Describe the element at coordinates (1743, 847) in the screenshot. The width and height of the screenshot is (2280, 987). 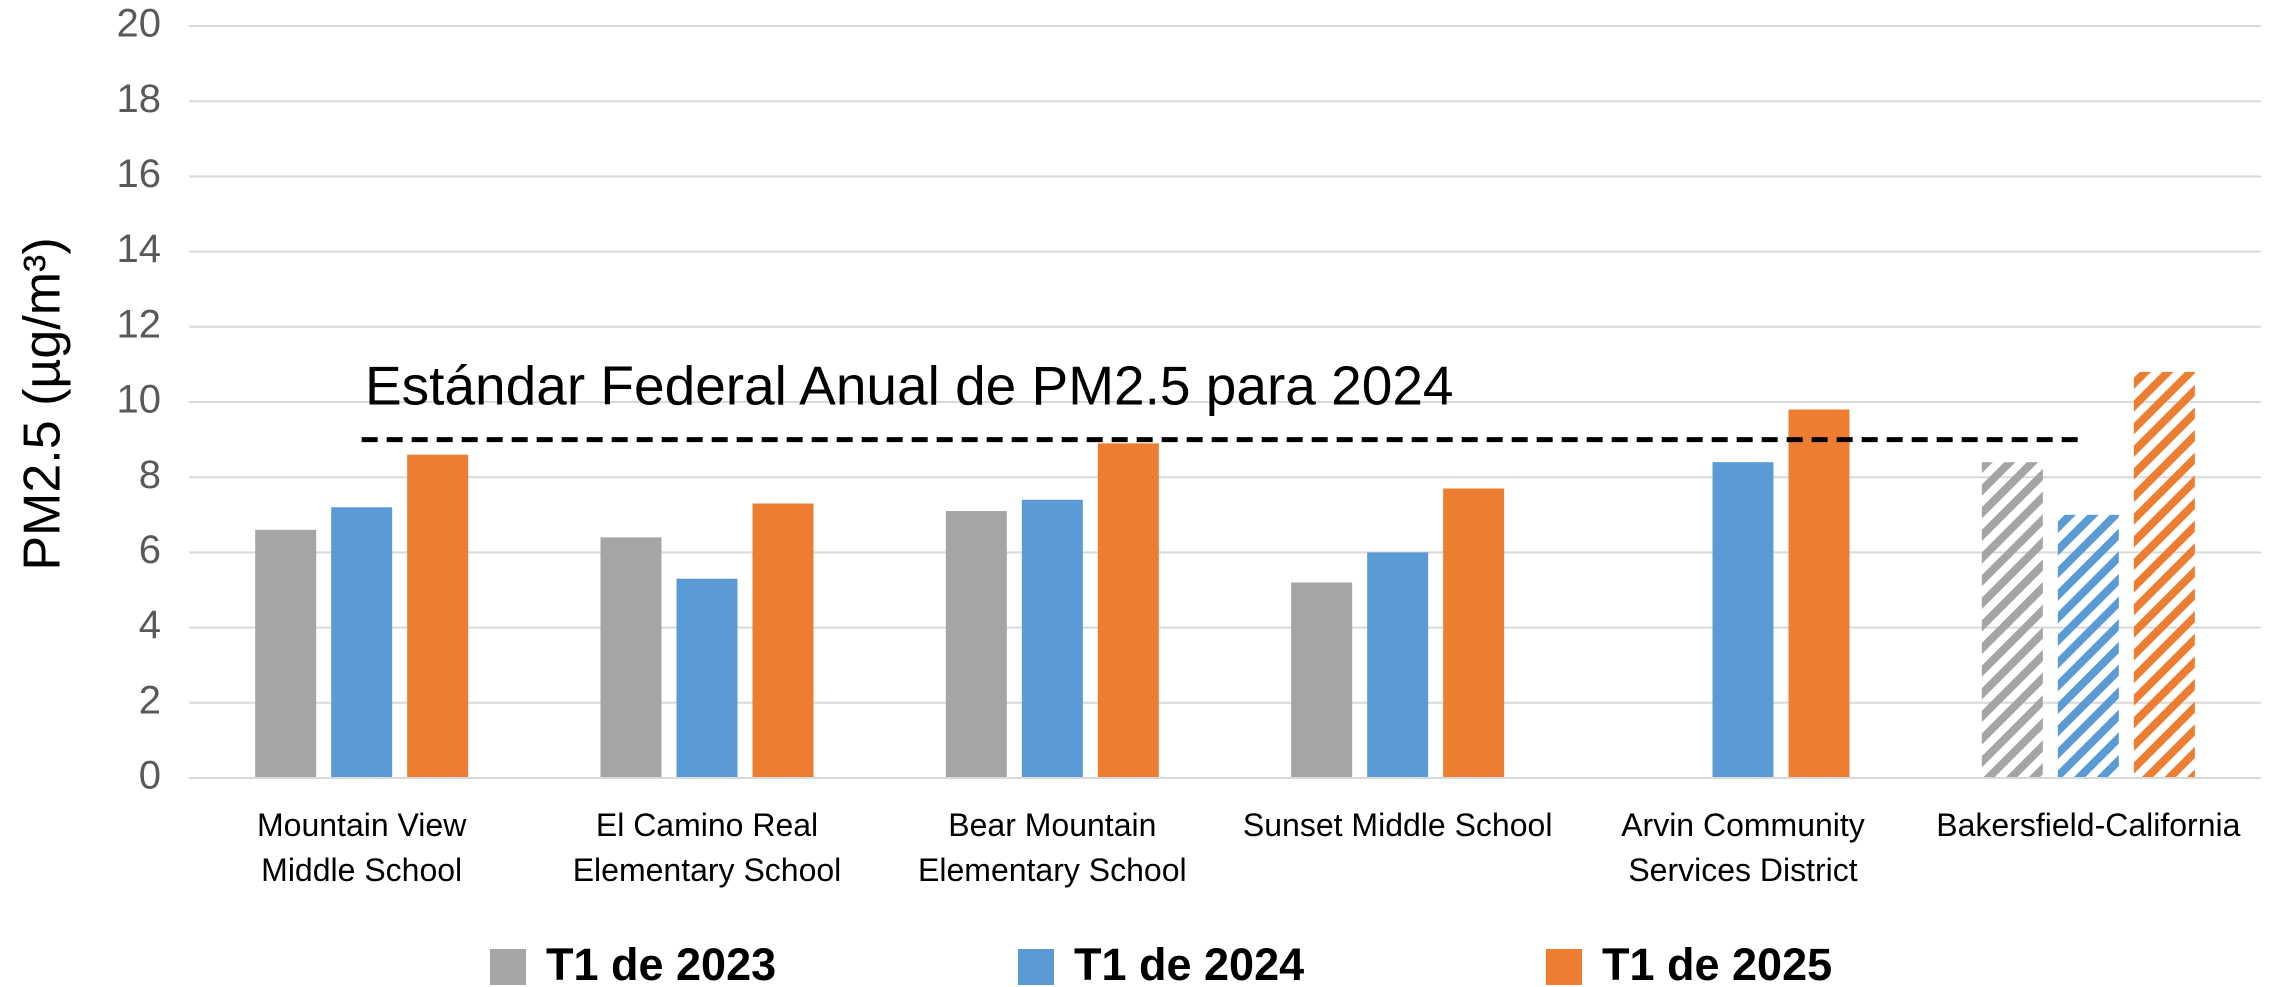
I see `x-tick-label: Arvin Community Services District` at that location.